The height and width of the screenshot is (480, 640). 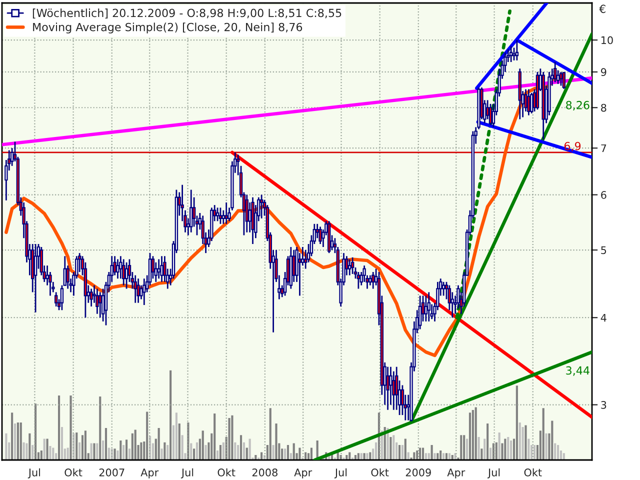 I want to click on annotation: 3,44, so click(x=578, y=371).